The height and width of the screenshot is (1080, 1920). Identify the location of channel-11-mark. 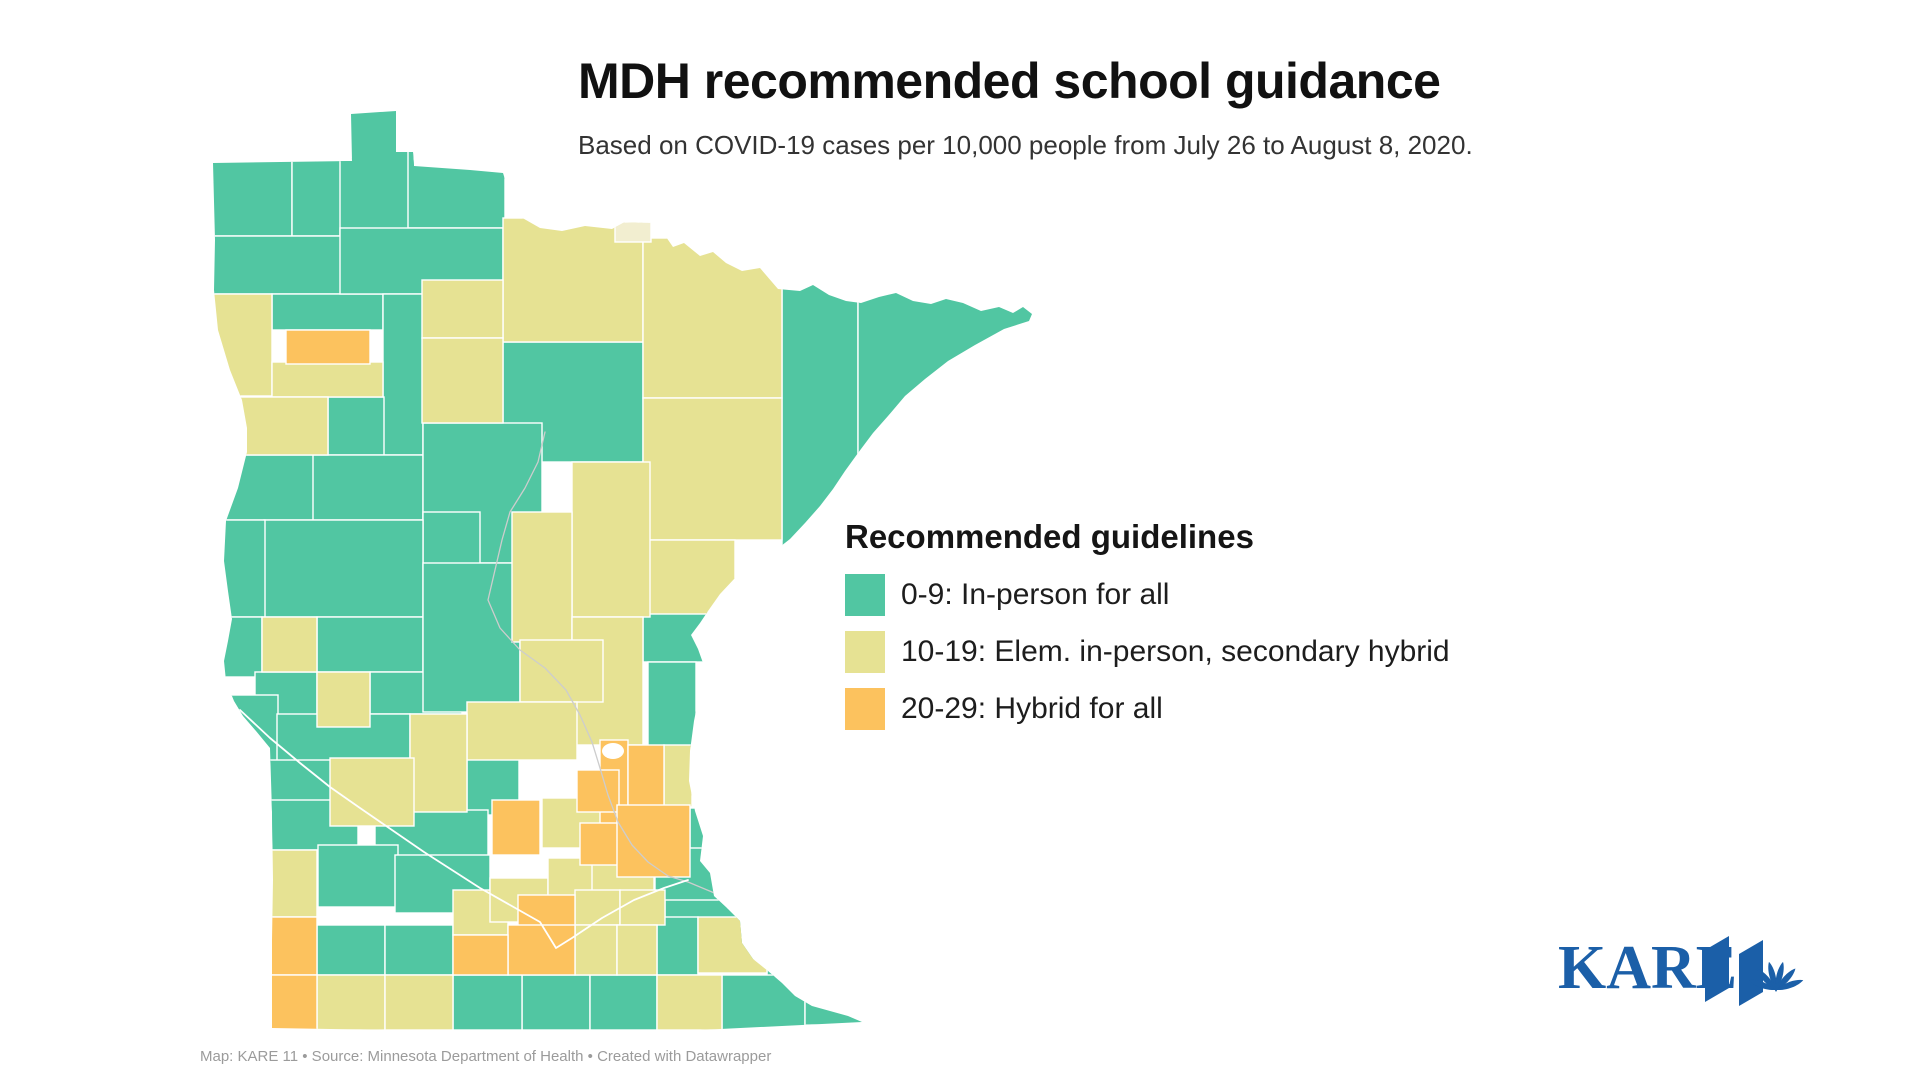
(1734, 971).